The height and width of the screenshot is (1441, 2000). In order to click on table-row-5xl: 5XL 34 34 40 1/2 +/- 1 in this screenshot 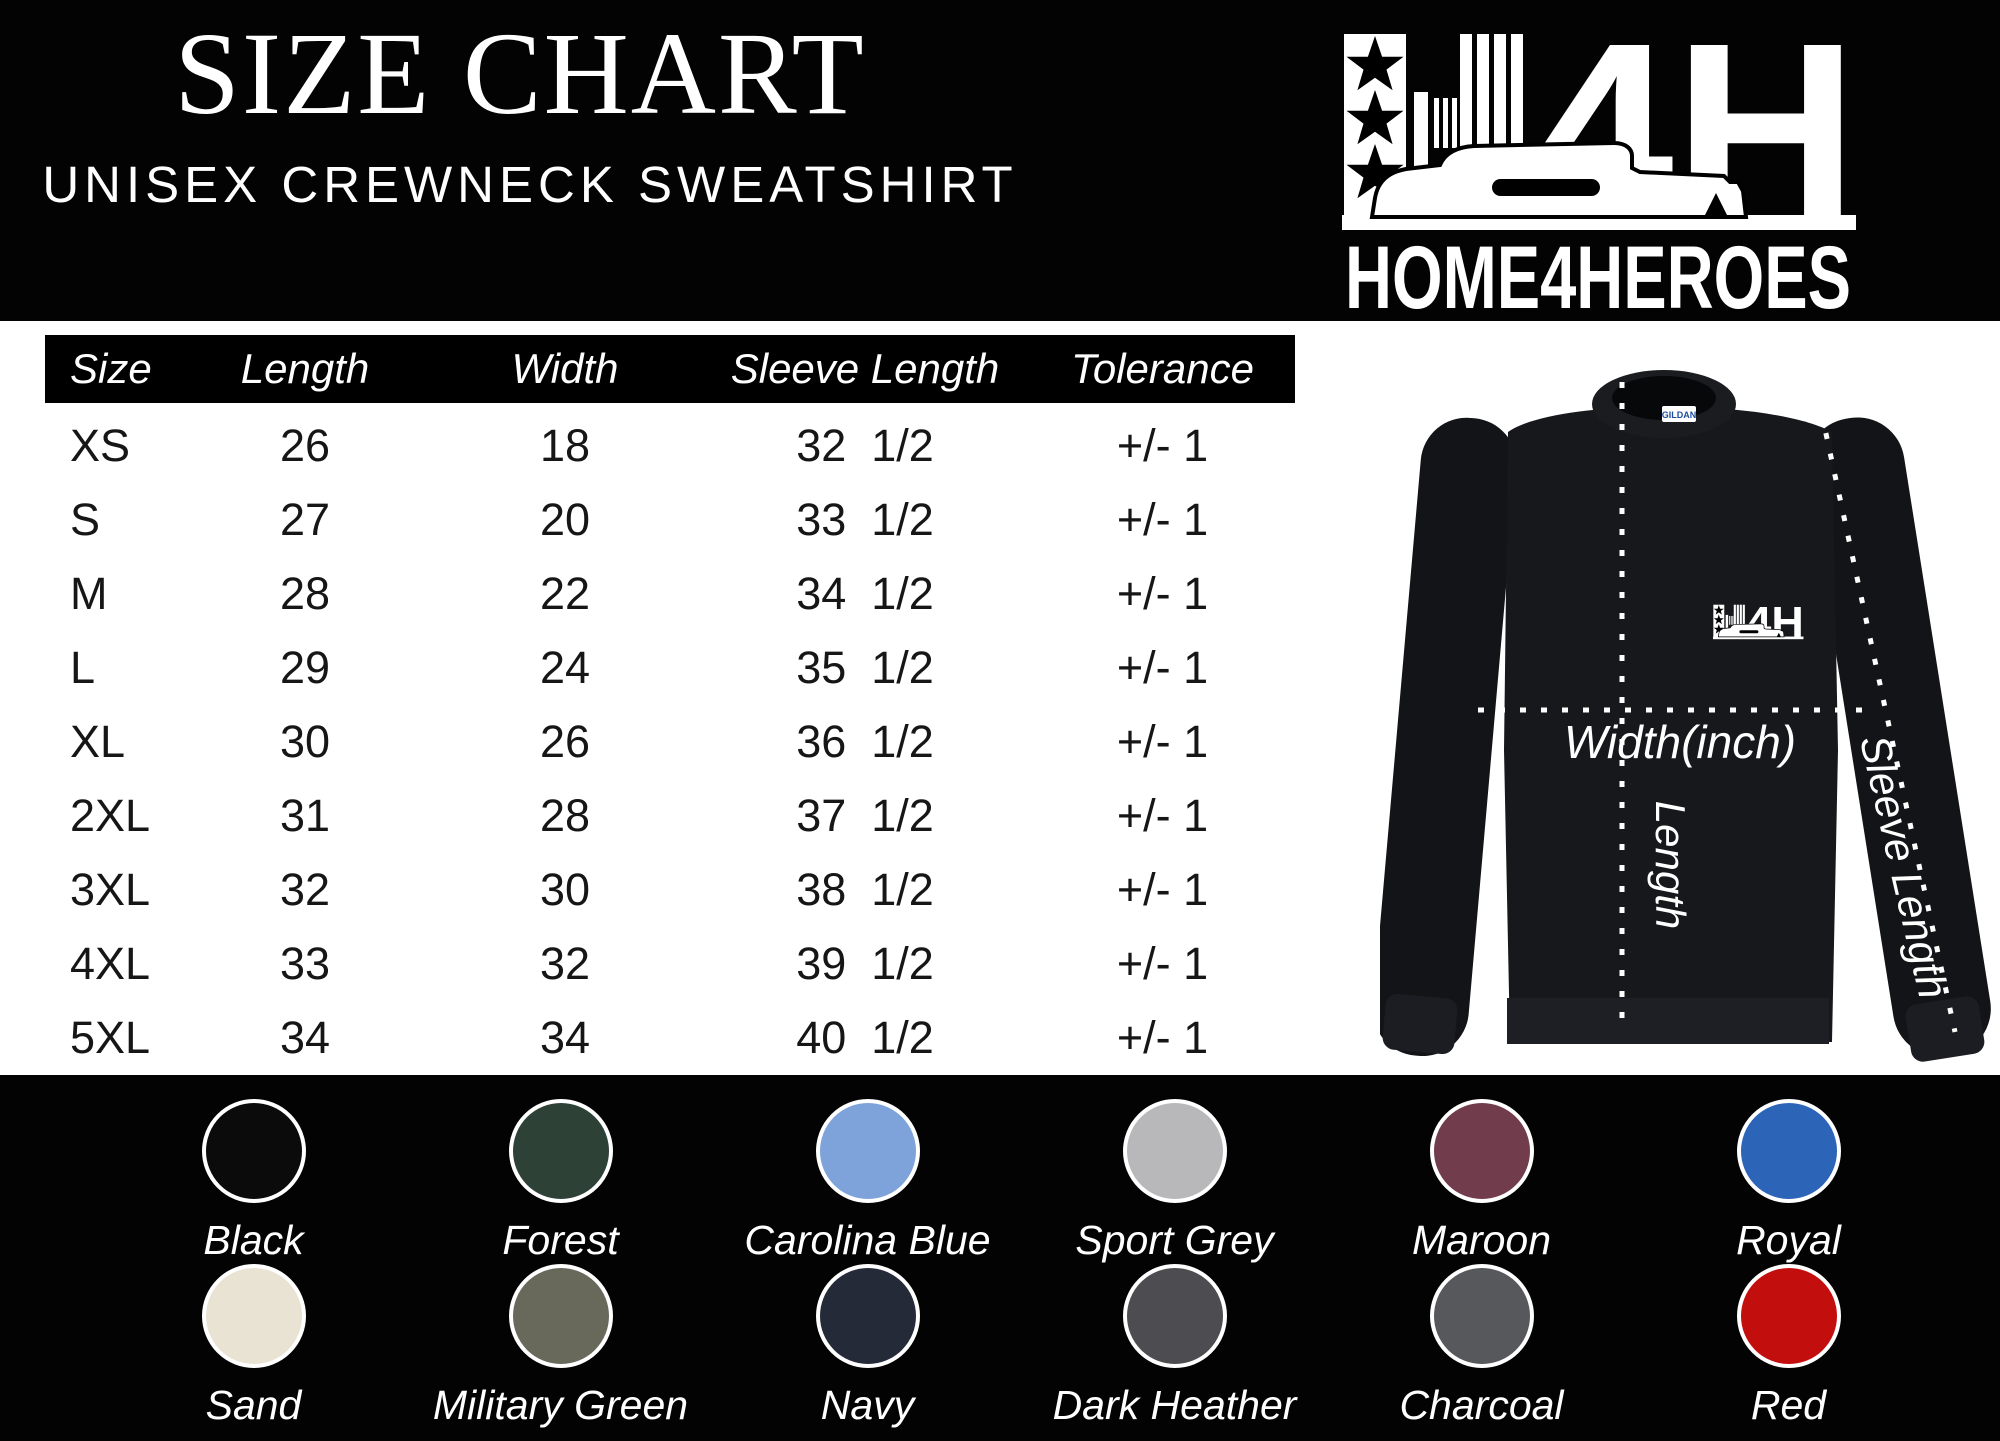, I will do `click(670, 1038)`.